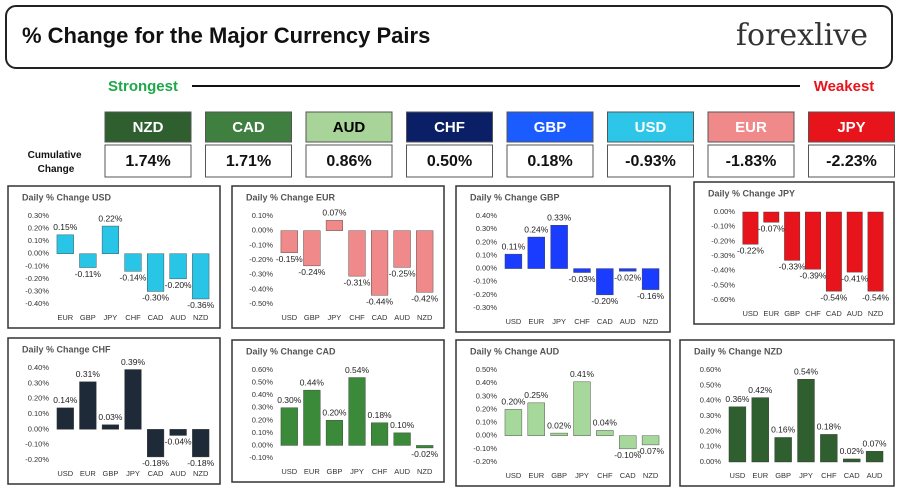  I want to click on value-label: 0.03%, so click(110, 417).